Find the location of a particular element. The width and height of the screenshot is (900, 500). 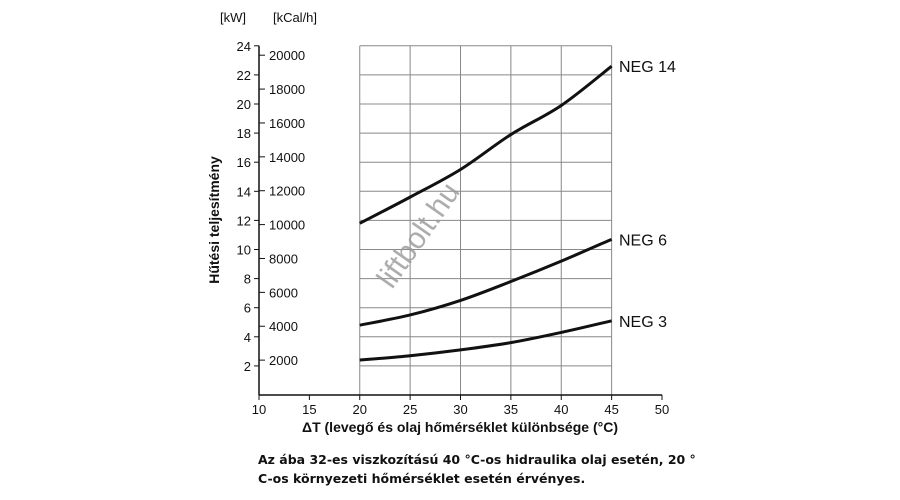

x-tick-label: 10 is located at coordinates (259, 409).